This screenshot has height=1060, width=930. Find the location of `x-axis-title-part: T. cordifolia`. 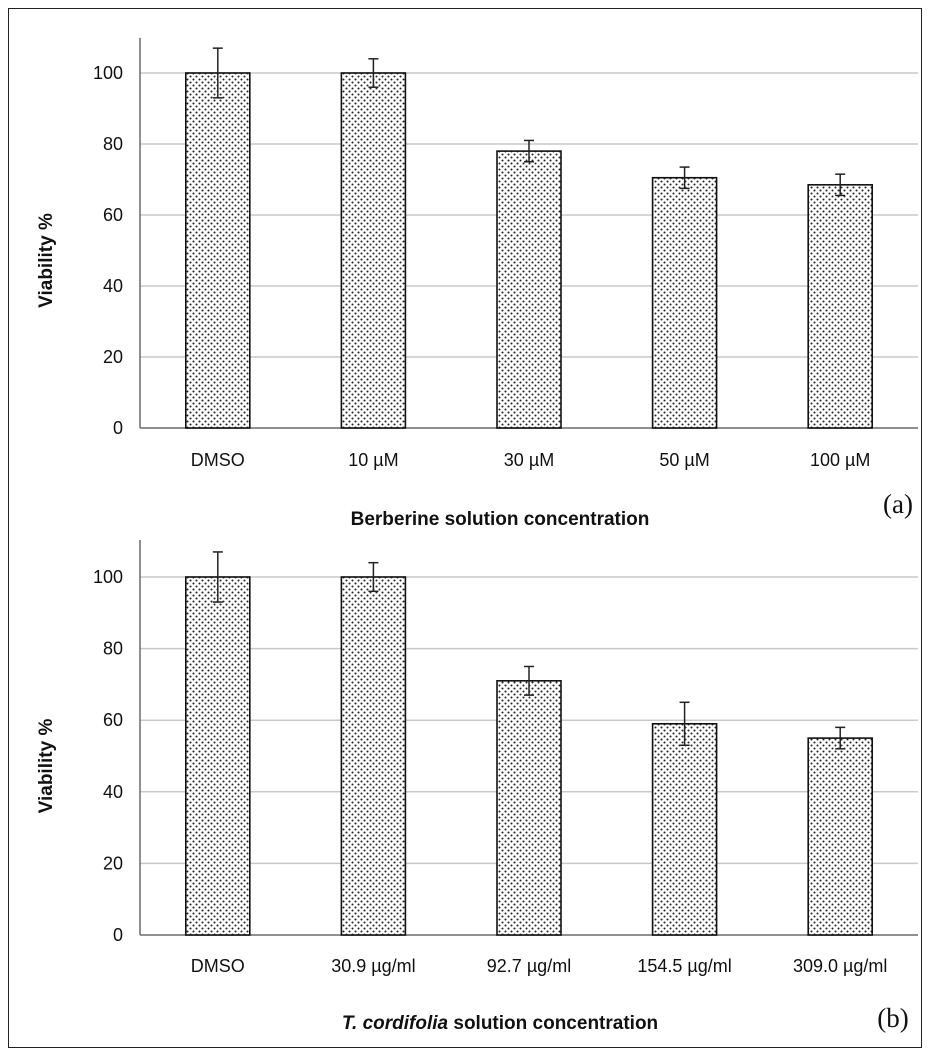

x-axis-title-part: T. cordifolia is located at coordinates (395, 1023).